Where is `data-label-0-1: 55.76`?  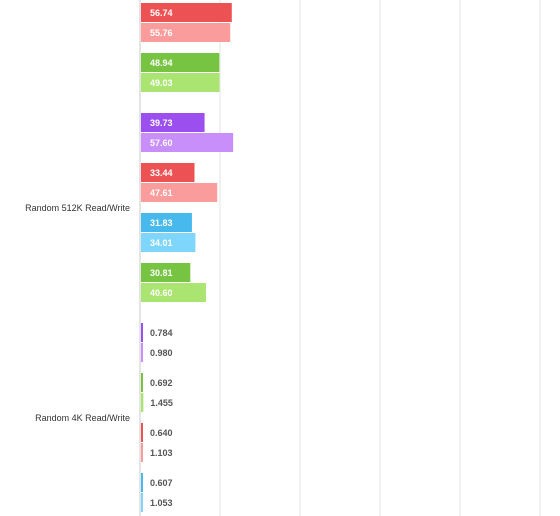
data-label-0-1: 55.76 is located at coordinates (161, 33).